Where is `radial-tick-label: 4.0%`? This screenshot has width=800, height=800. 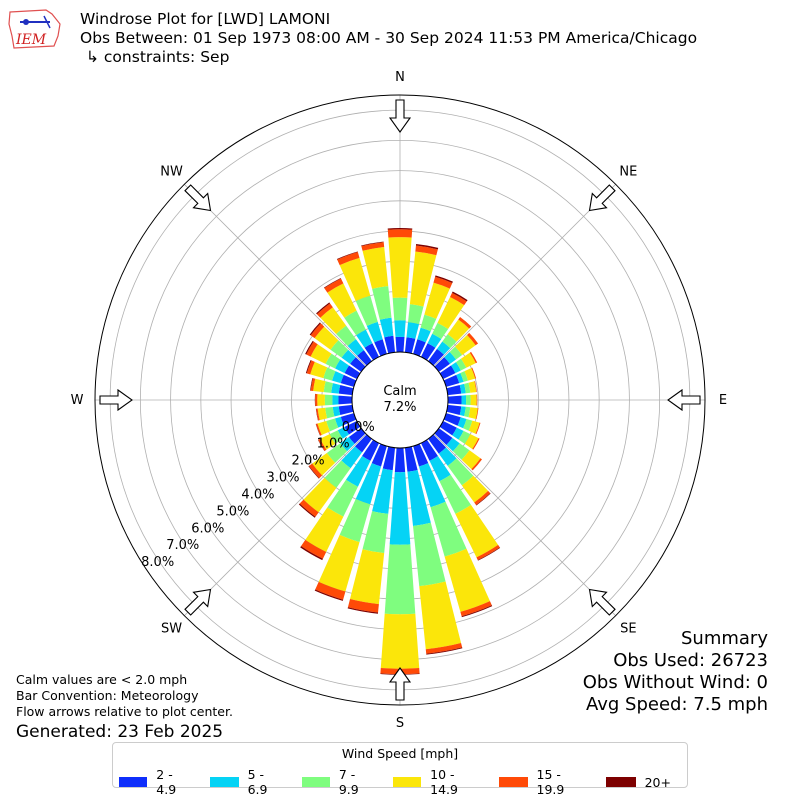 radial-tick-label: 4.0% is located at coordinates (257, 494).